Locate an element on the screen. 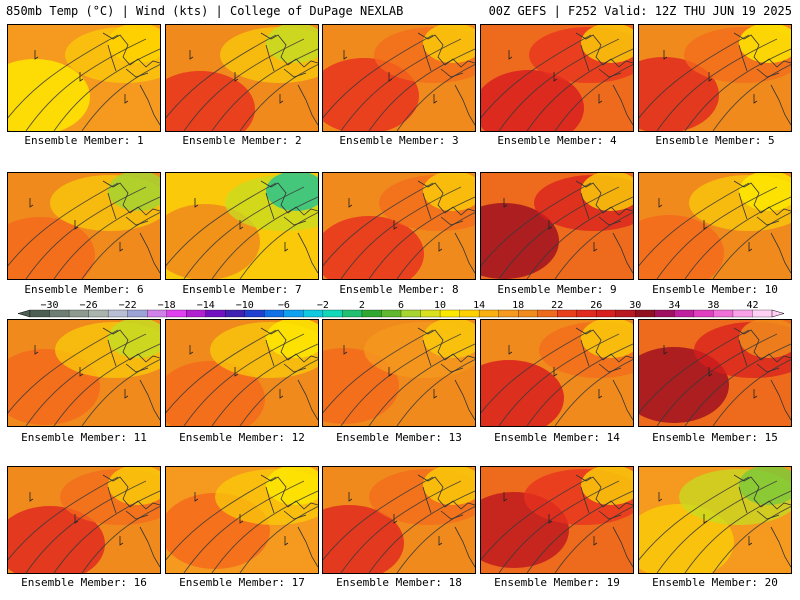 This screenshot has width=800, height=600. colorbar-tick-label: 34 is located at coordinates (674, 306).